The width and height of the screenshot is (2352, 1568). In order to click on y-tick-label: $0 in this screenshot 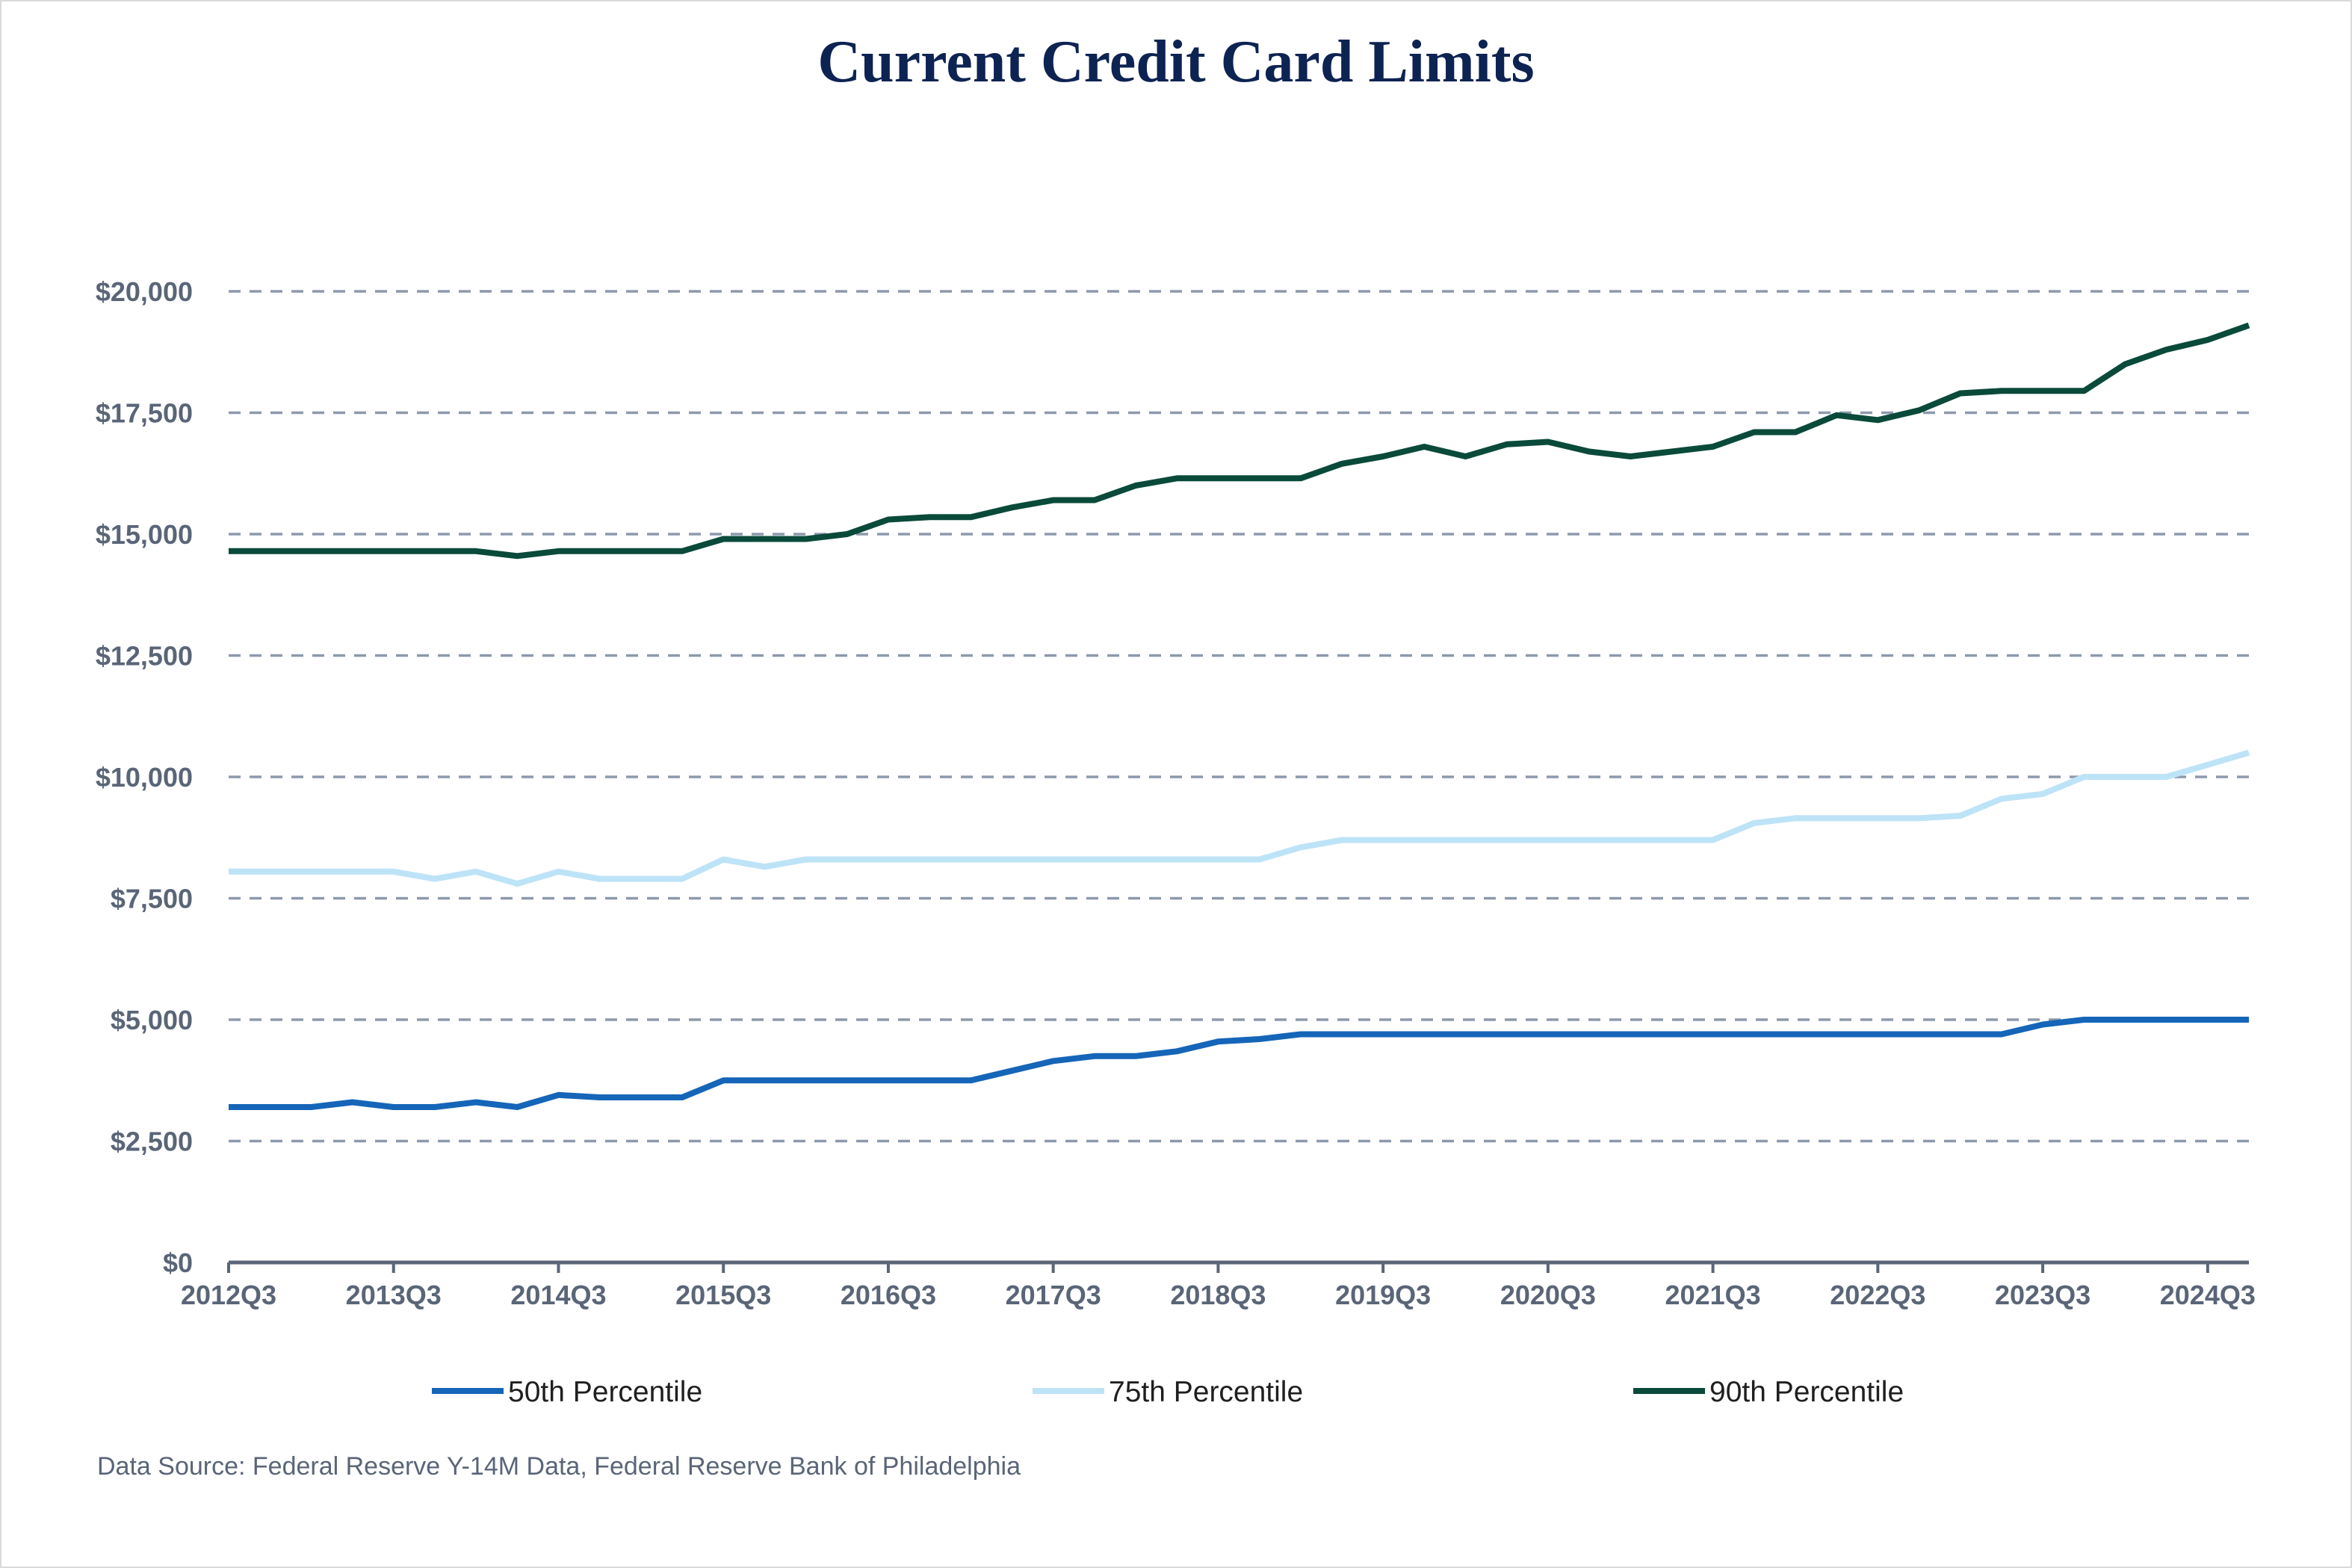, I will do `click(178, 1263)`.